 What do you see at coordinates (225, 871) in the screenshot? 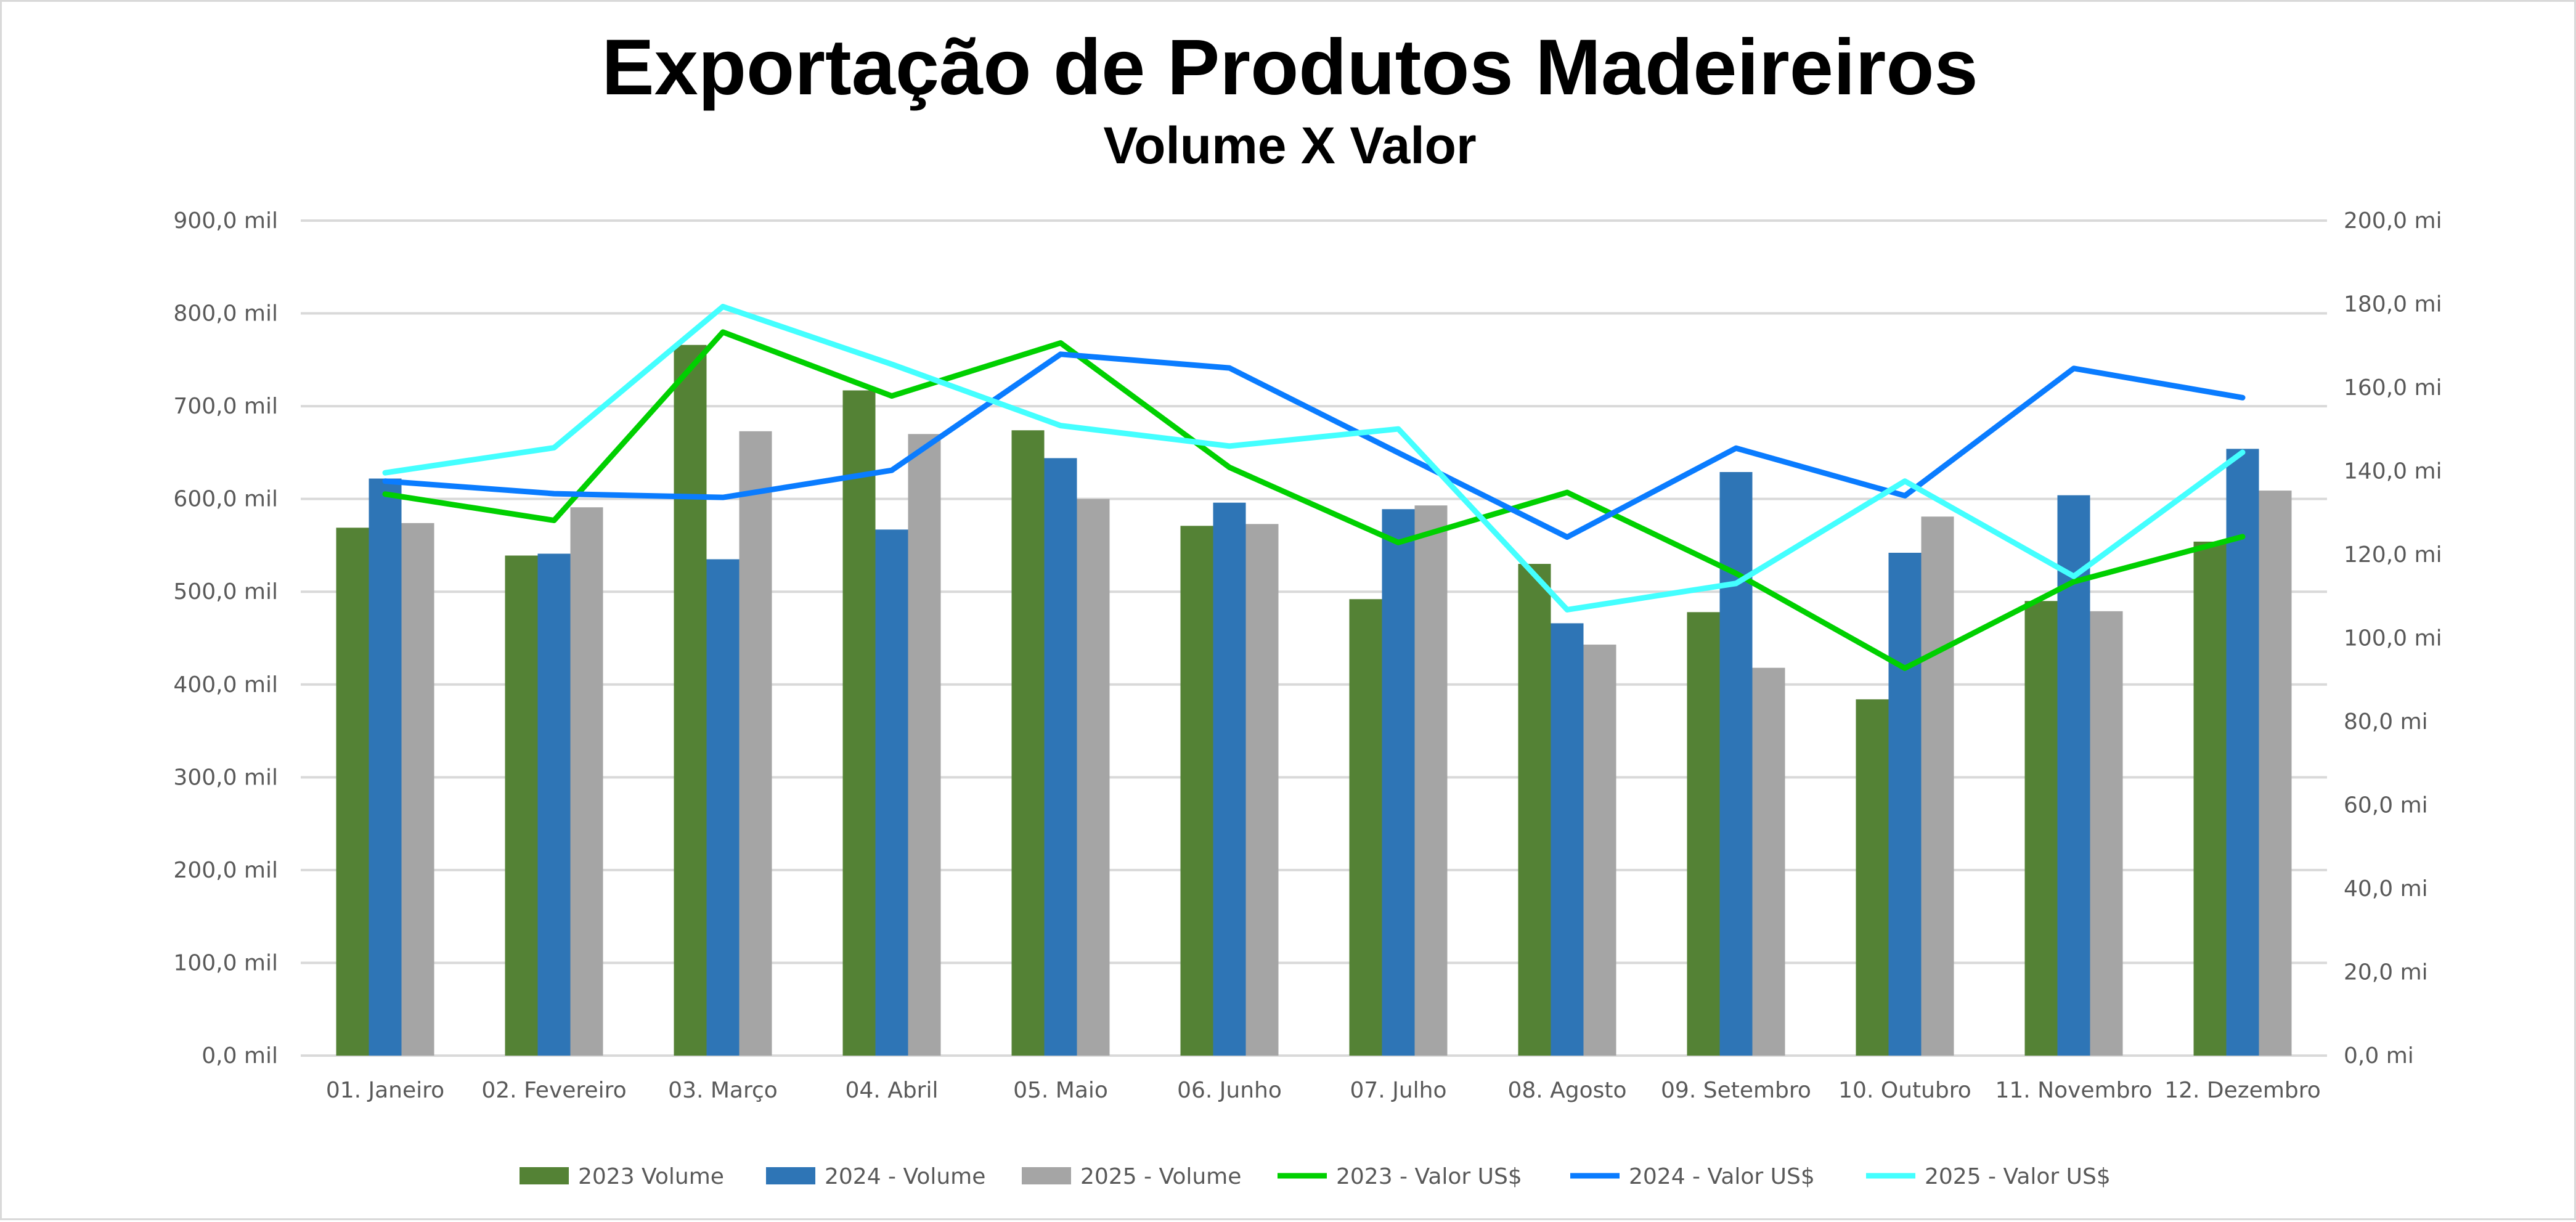
I see `left-axis-tick: 200,0 mil` at bounding box center [225, 871].